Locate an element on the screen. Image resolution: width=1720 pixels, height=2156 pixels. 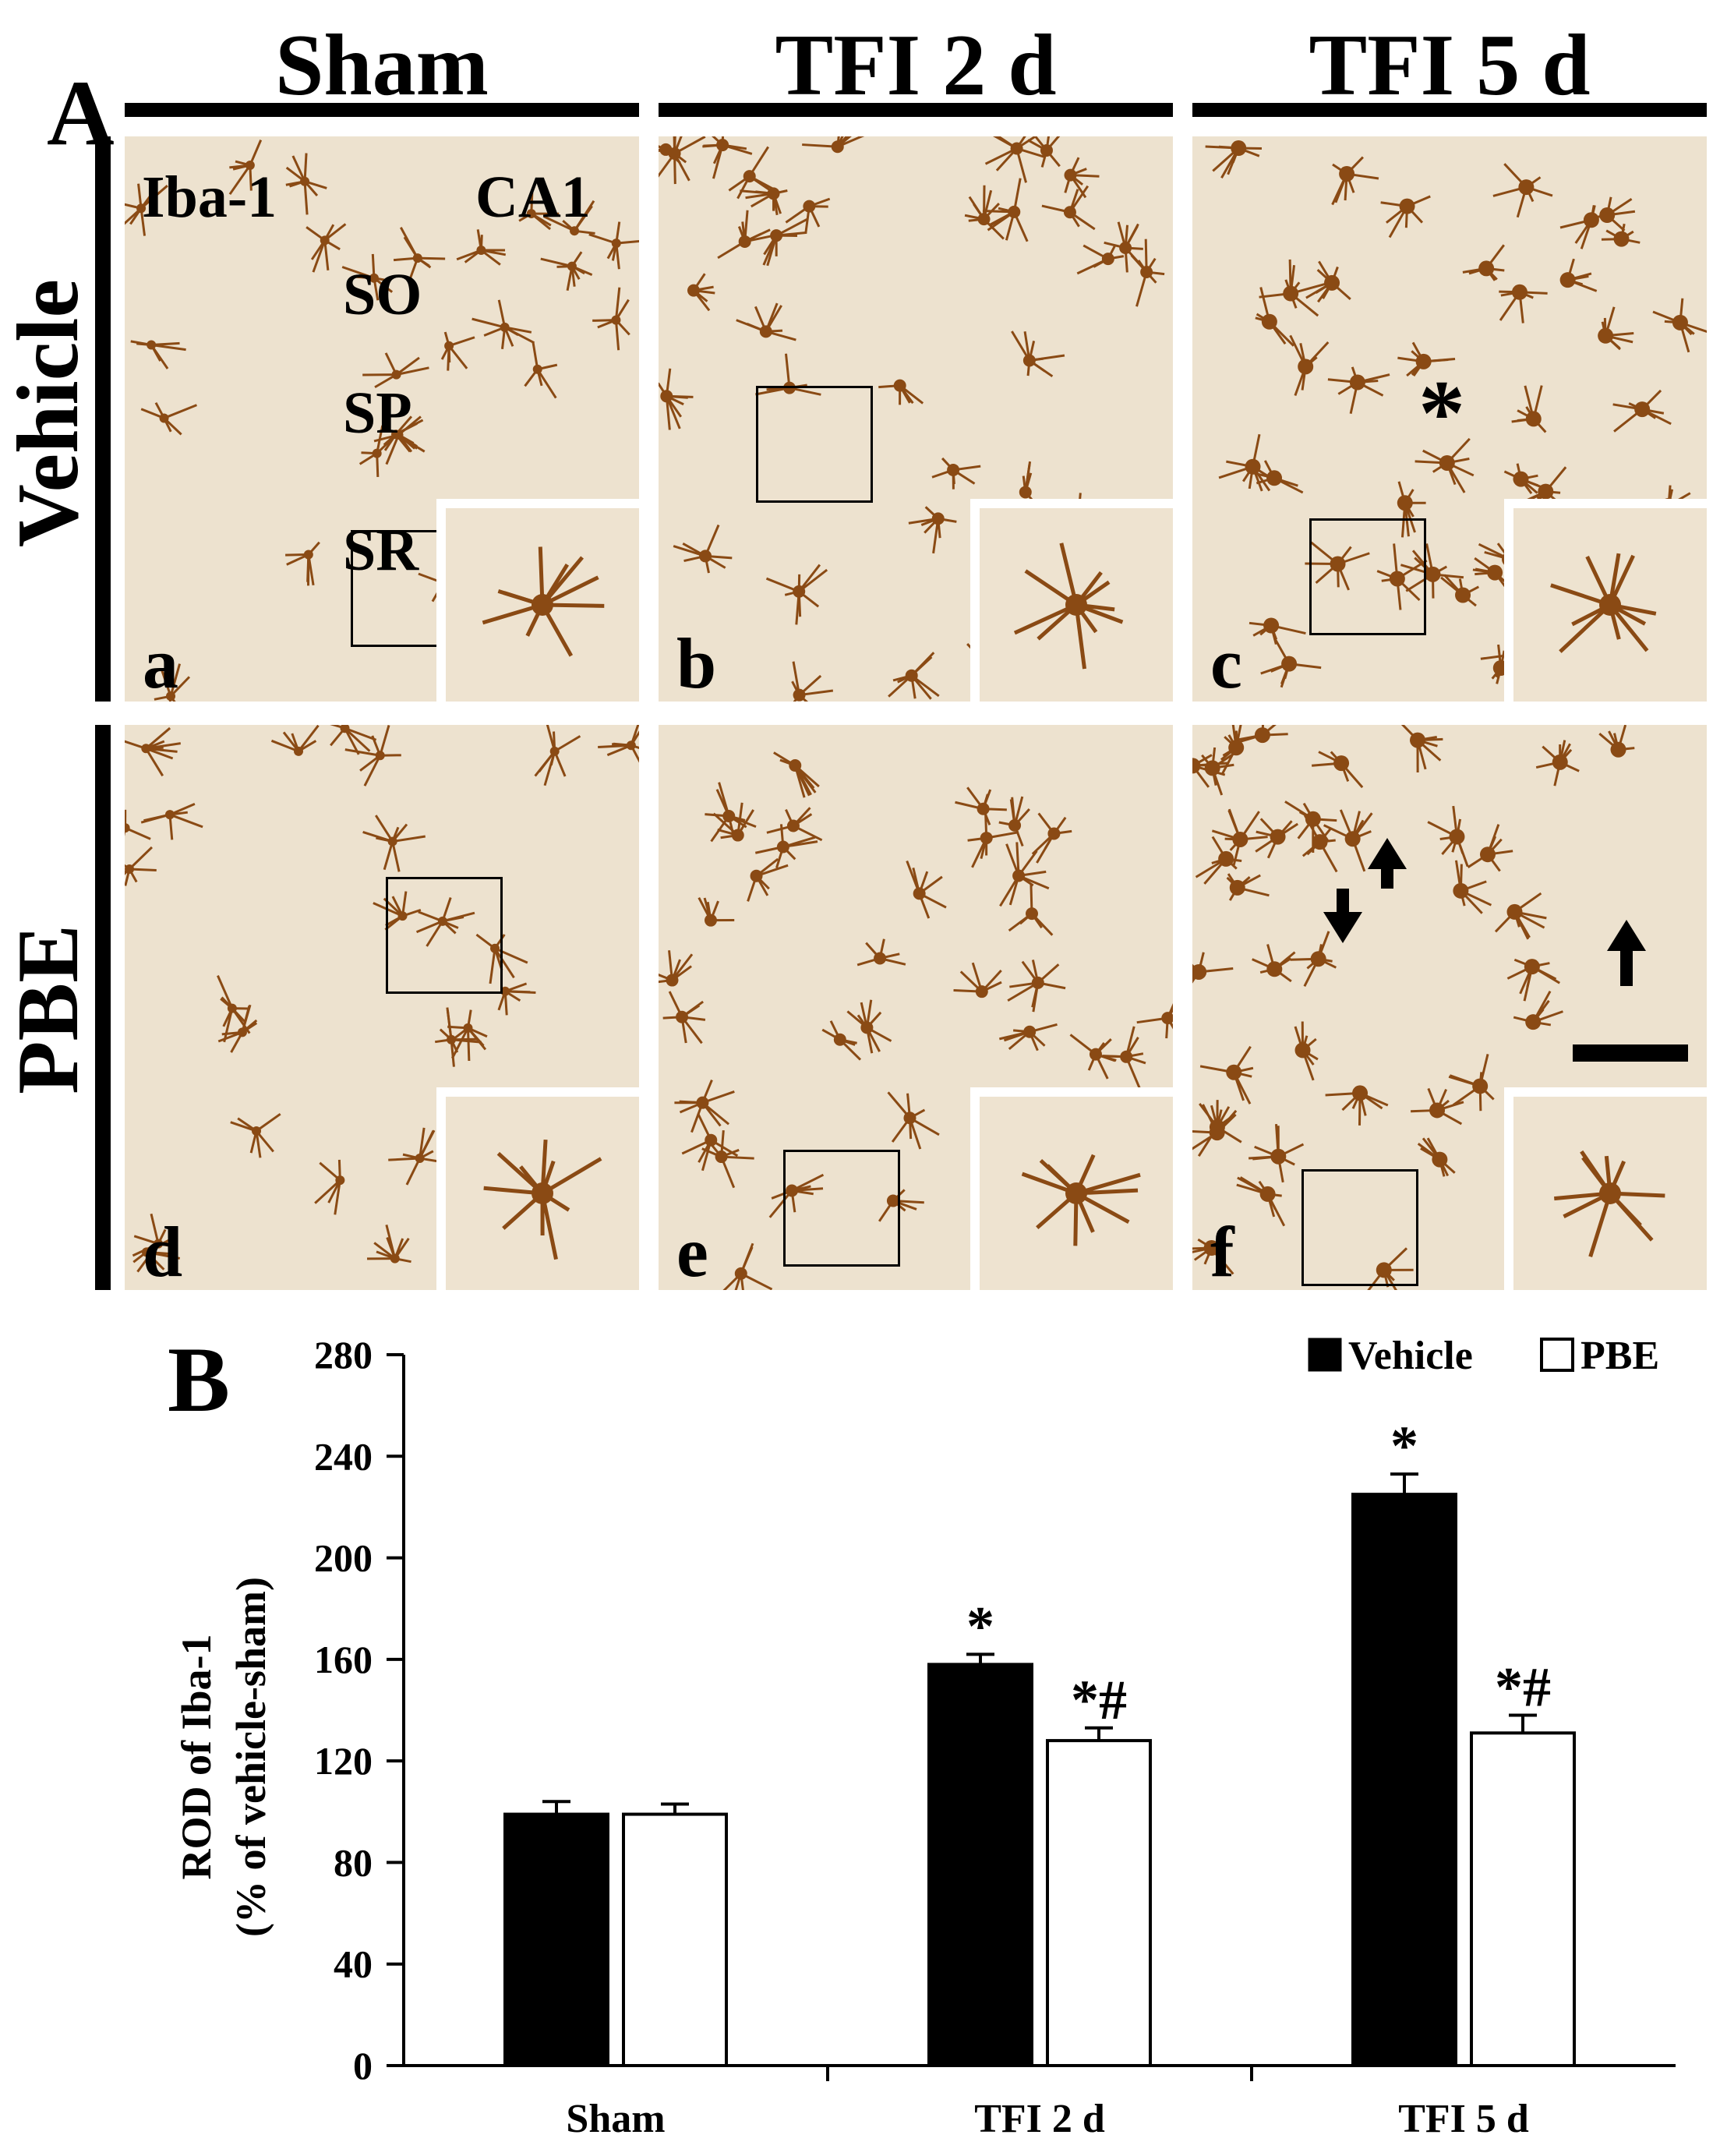
arrow-down-icon is located at coordinates (1342, 916).